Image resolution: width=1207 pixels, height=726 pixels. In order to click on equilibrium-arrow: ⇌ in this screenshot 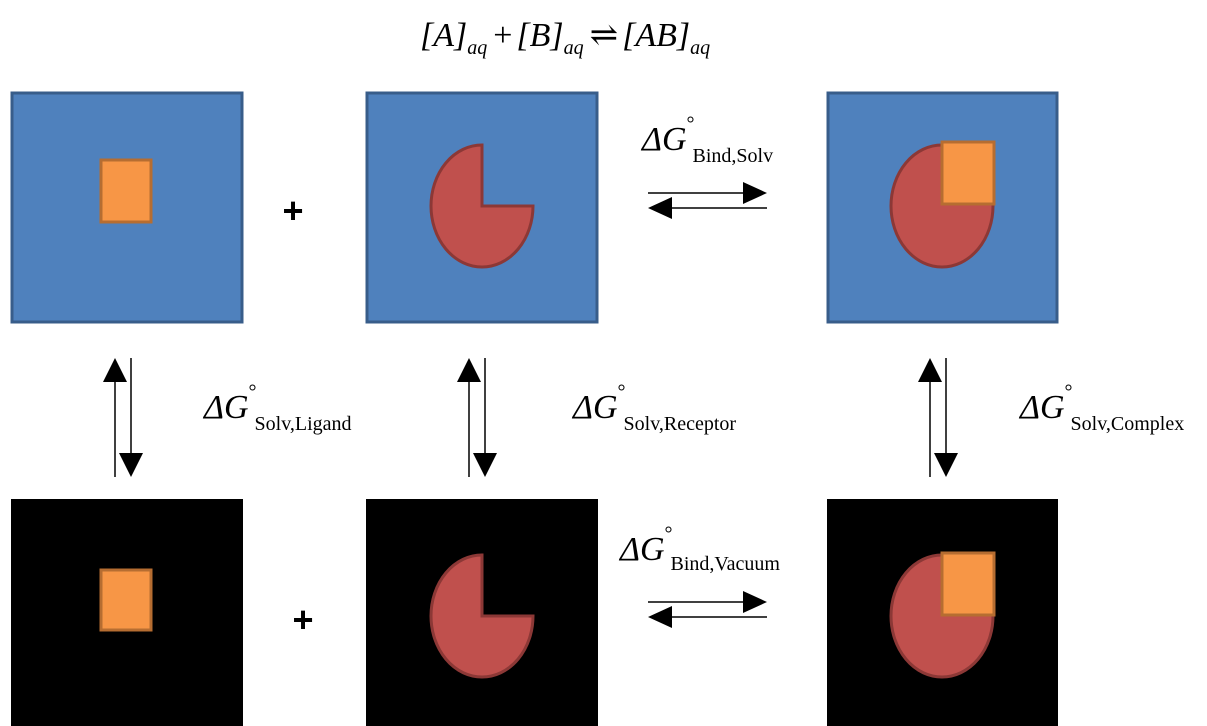, I will do `click(604, 35)`.